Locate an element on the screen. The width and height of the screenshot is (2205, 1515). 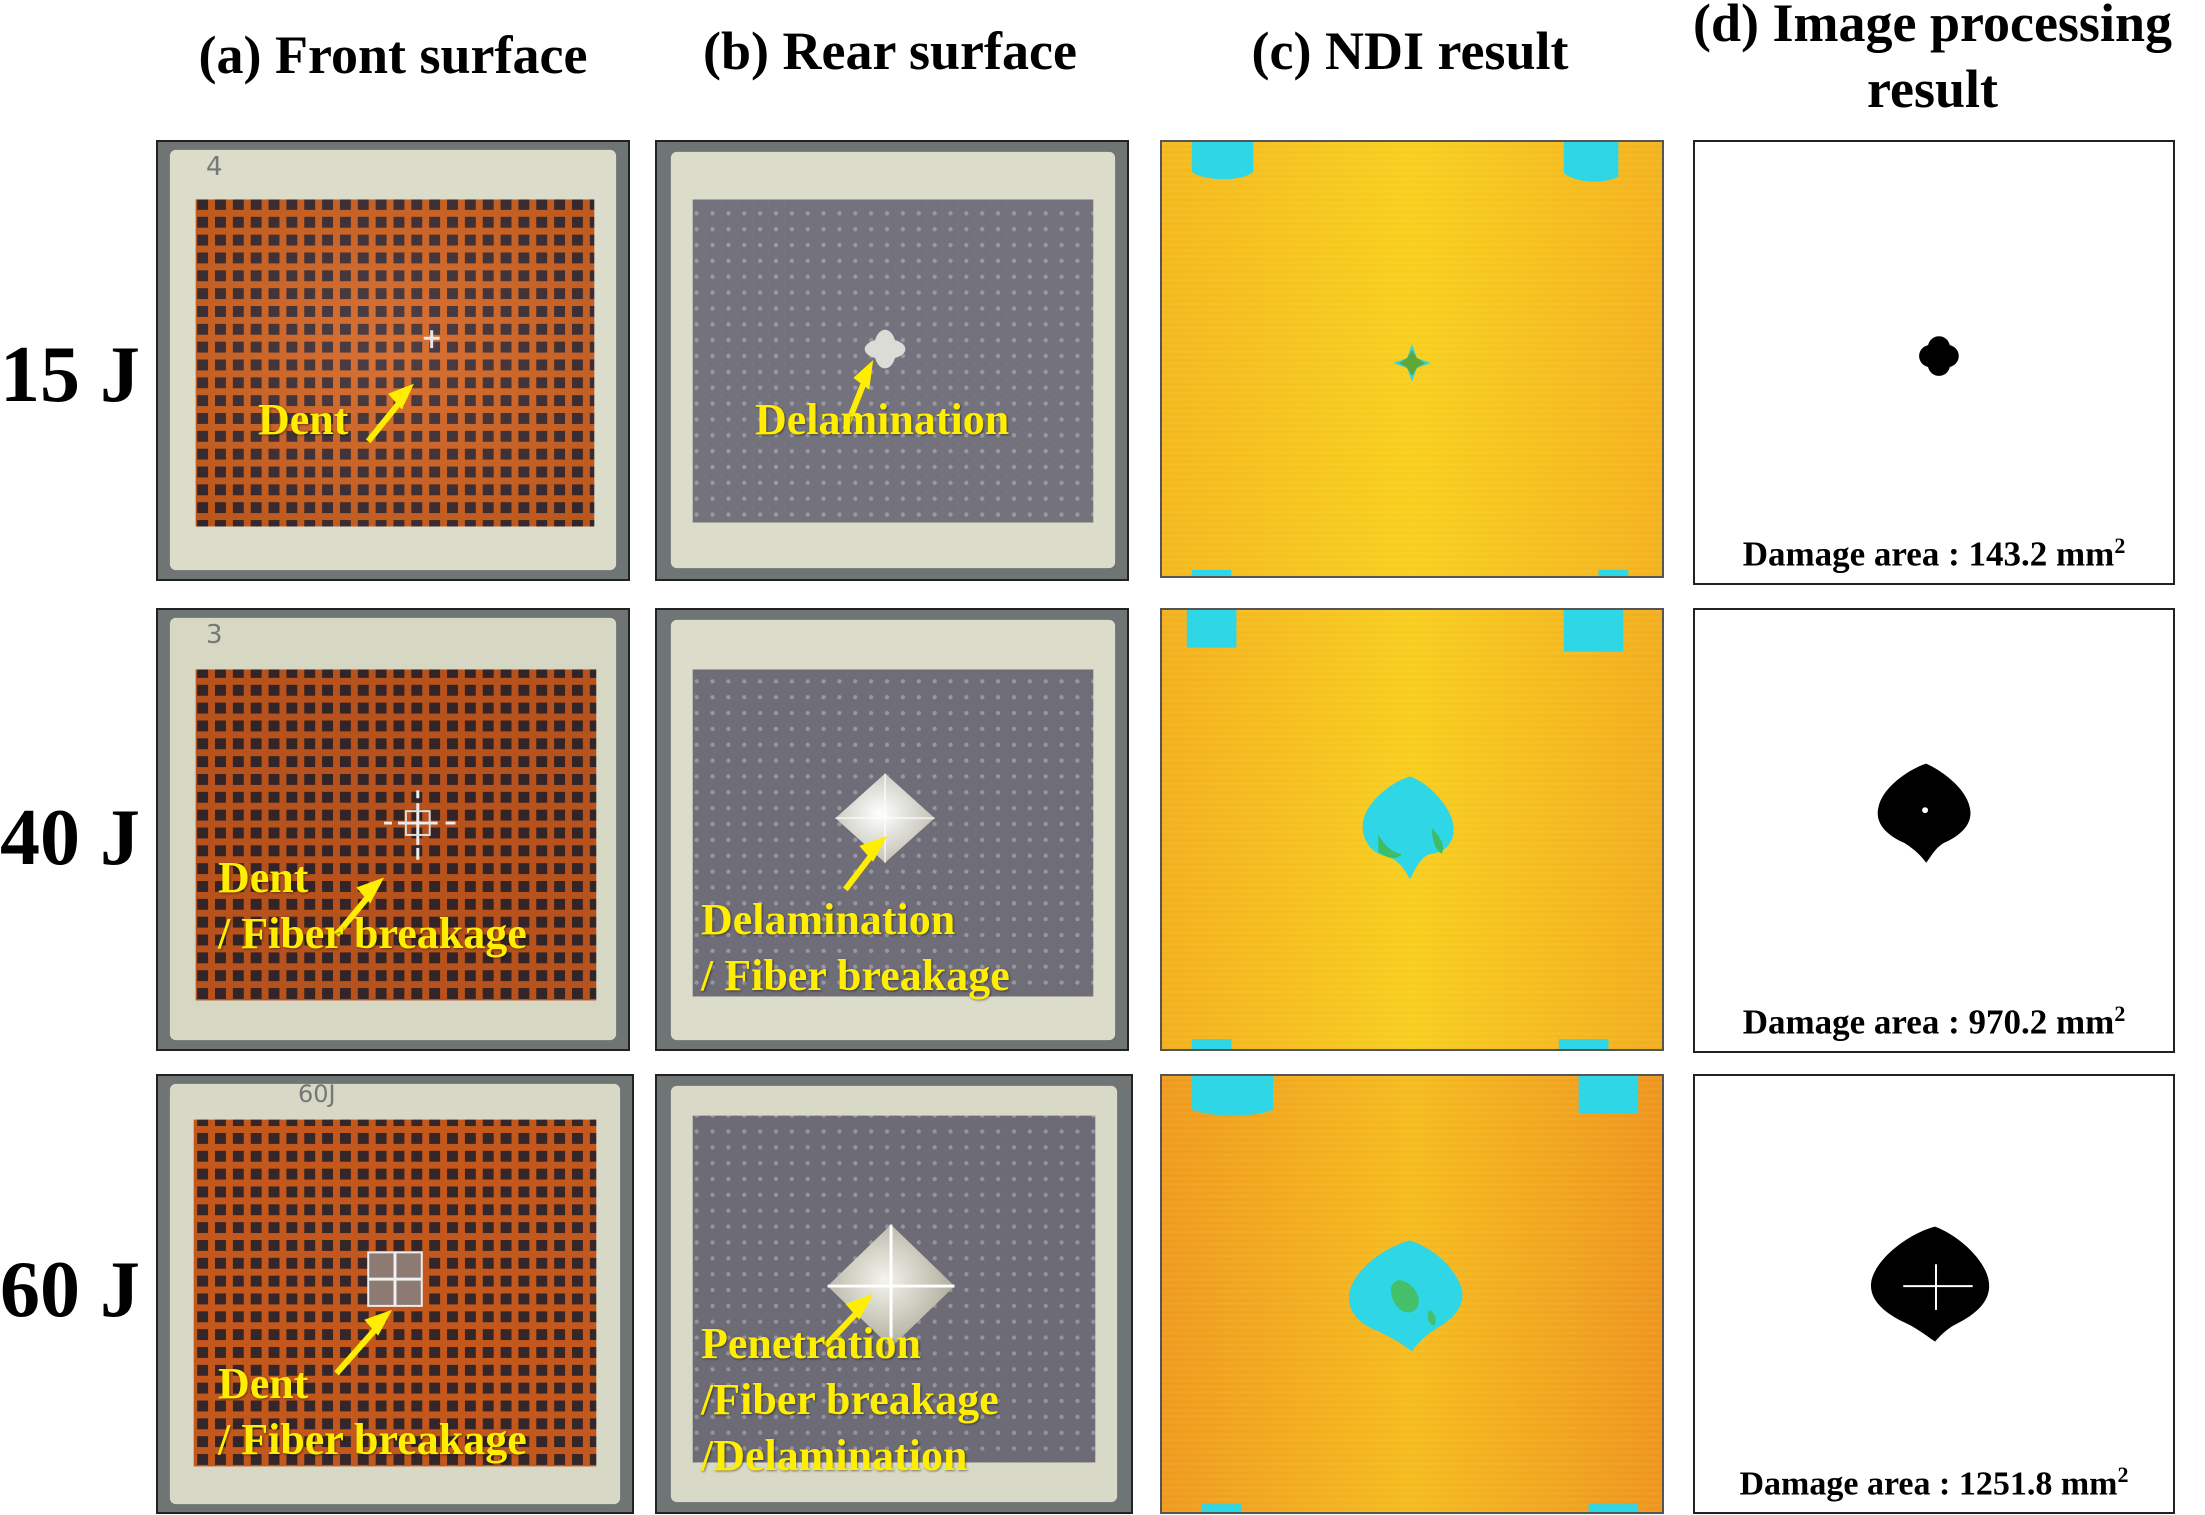
handwritten-specimen-mark: 4 is located at coordinates (214, 167).